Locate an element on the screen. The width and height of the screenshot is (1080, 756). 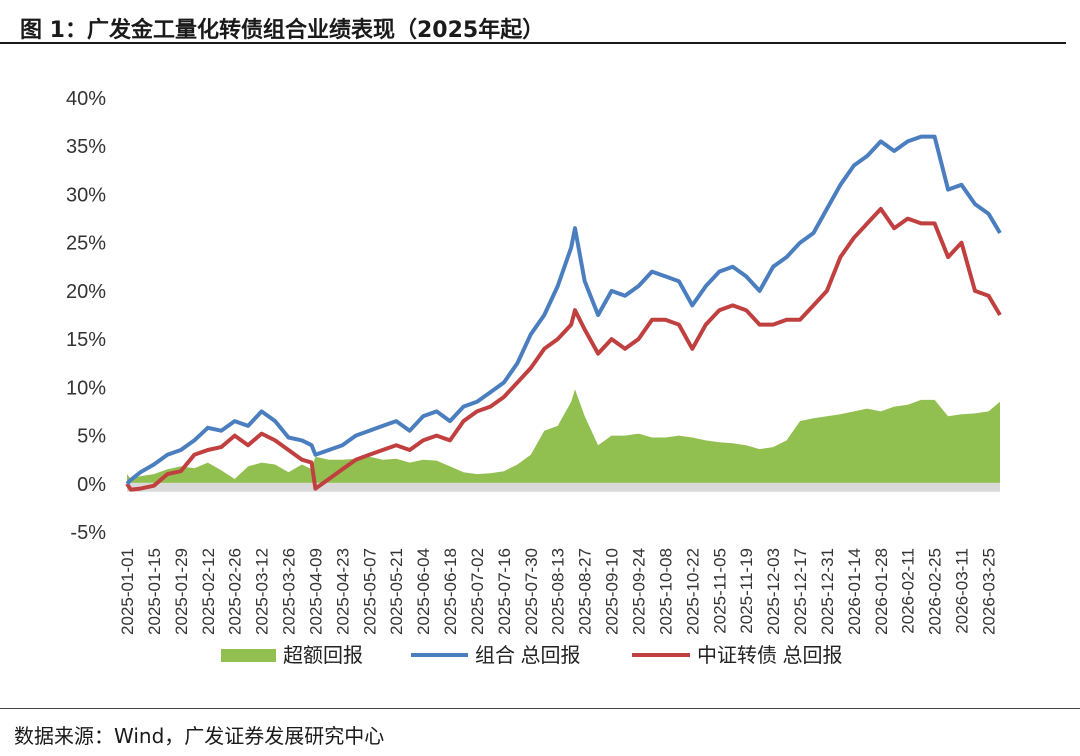
x-tick-label: 2025-08-13 is located at coordinates (558, 591).